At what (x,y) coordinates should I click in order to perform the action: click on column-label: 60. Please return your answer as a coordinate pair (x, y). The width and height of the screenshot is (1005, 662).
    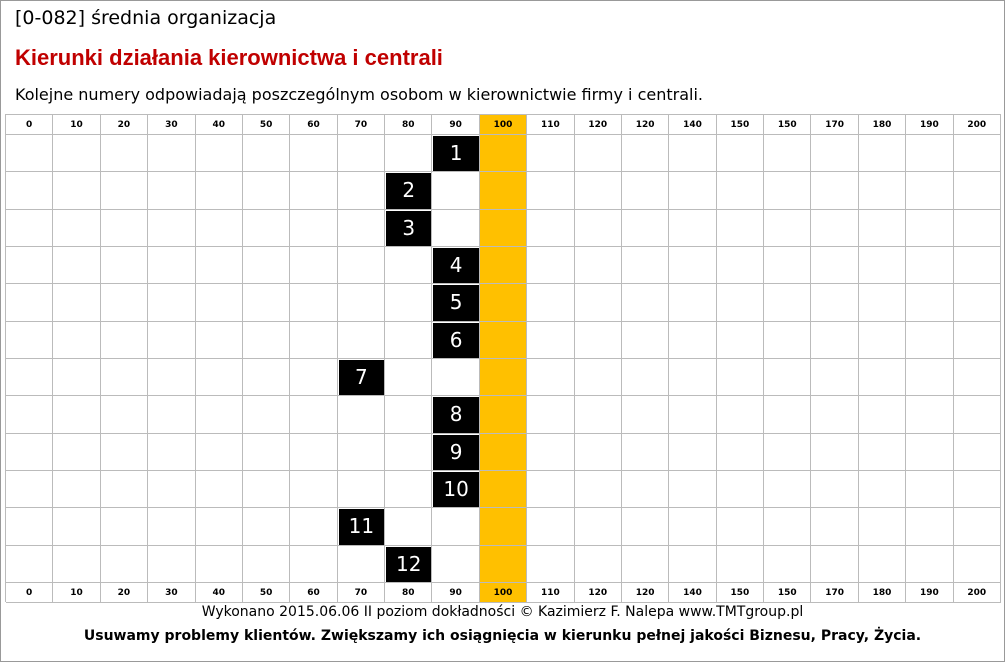
    Looking at the image, I should click on (314, 125).